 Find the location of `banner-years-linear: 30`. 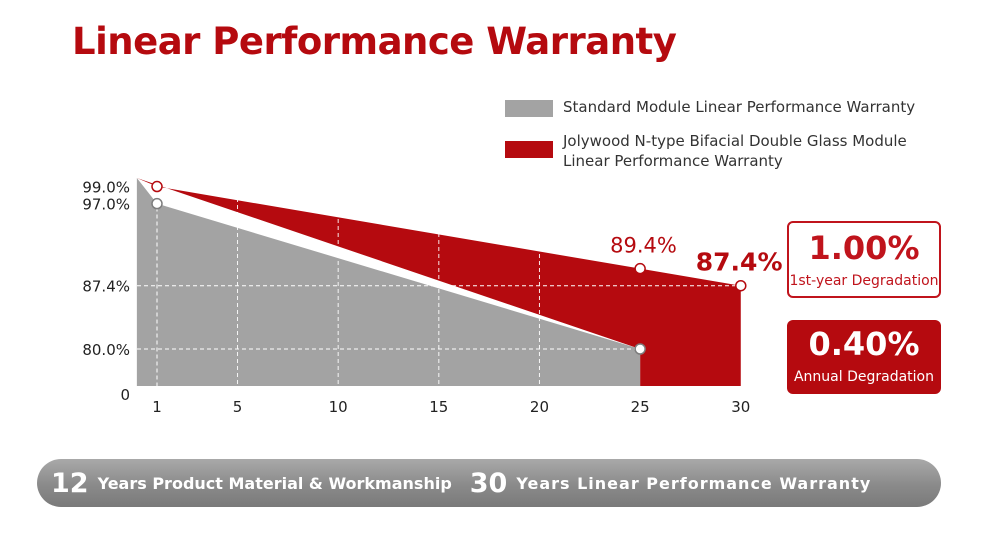

banner-years-linear: 30 is located at coordinates (488, 483).